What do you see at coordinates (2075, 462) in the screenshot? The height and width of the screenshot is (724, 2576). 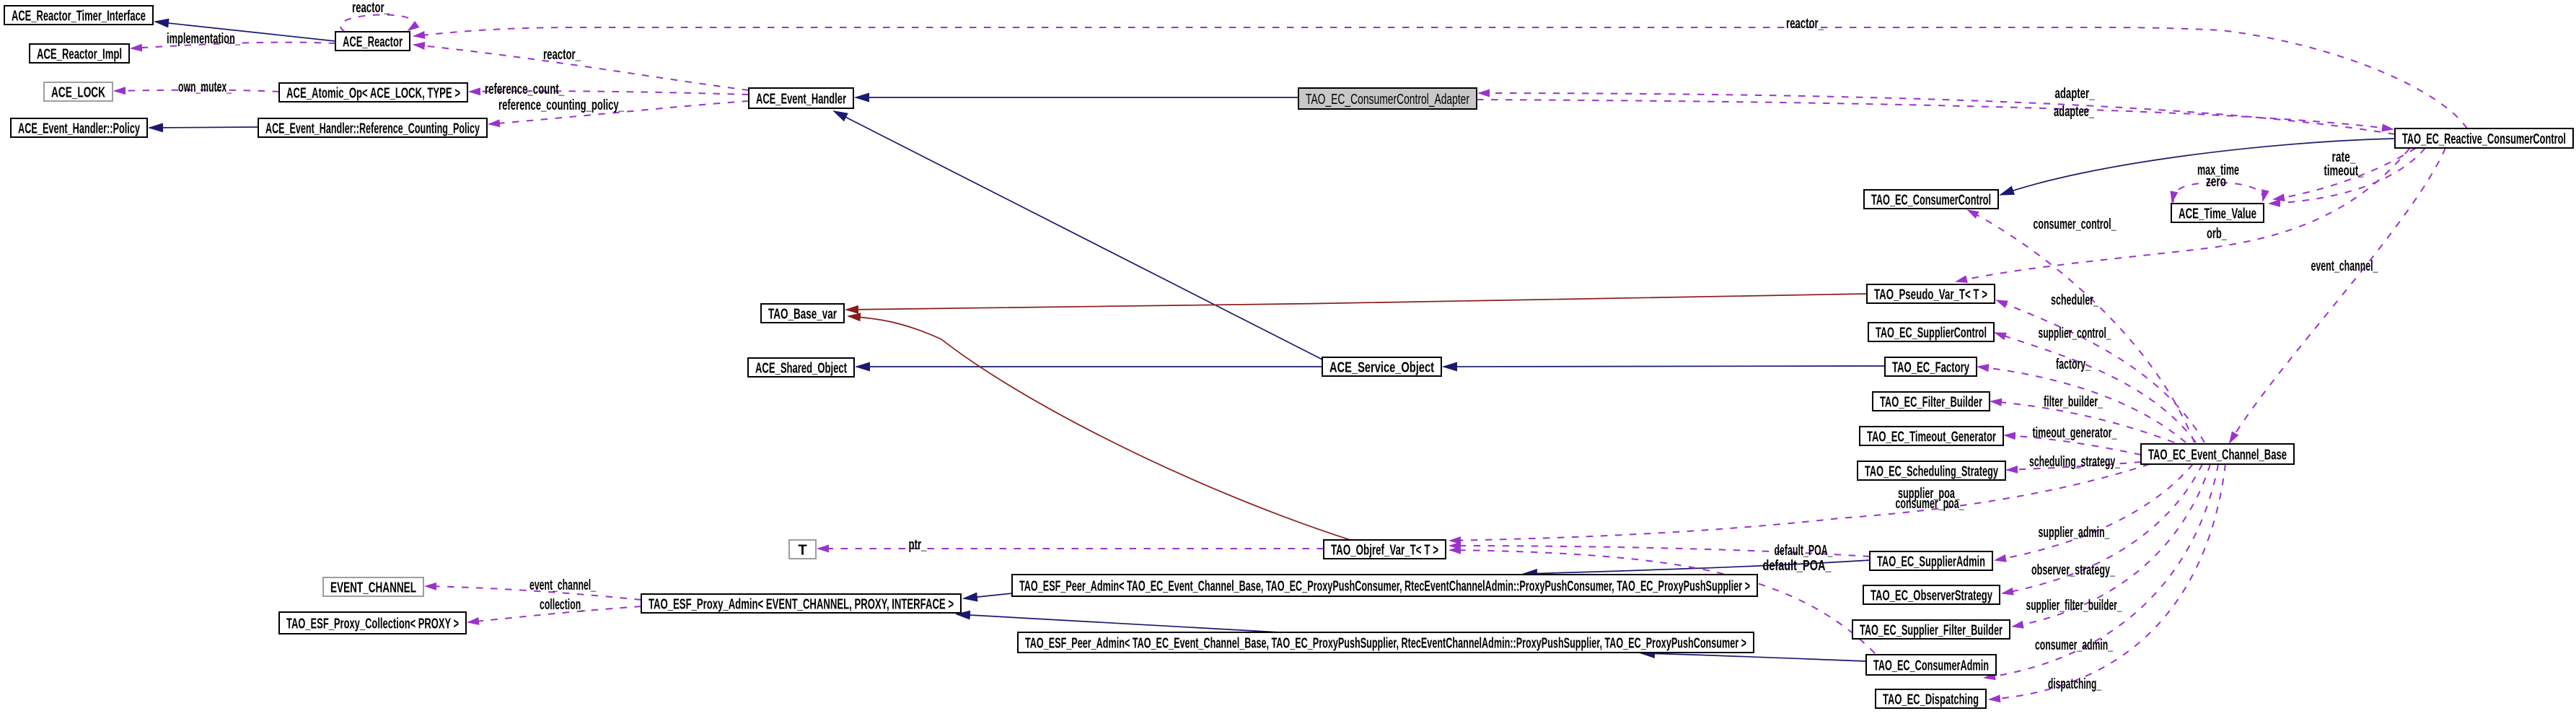 I see `svg-text: scheduling_strategy_` at bounding box center [2075, 462].